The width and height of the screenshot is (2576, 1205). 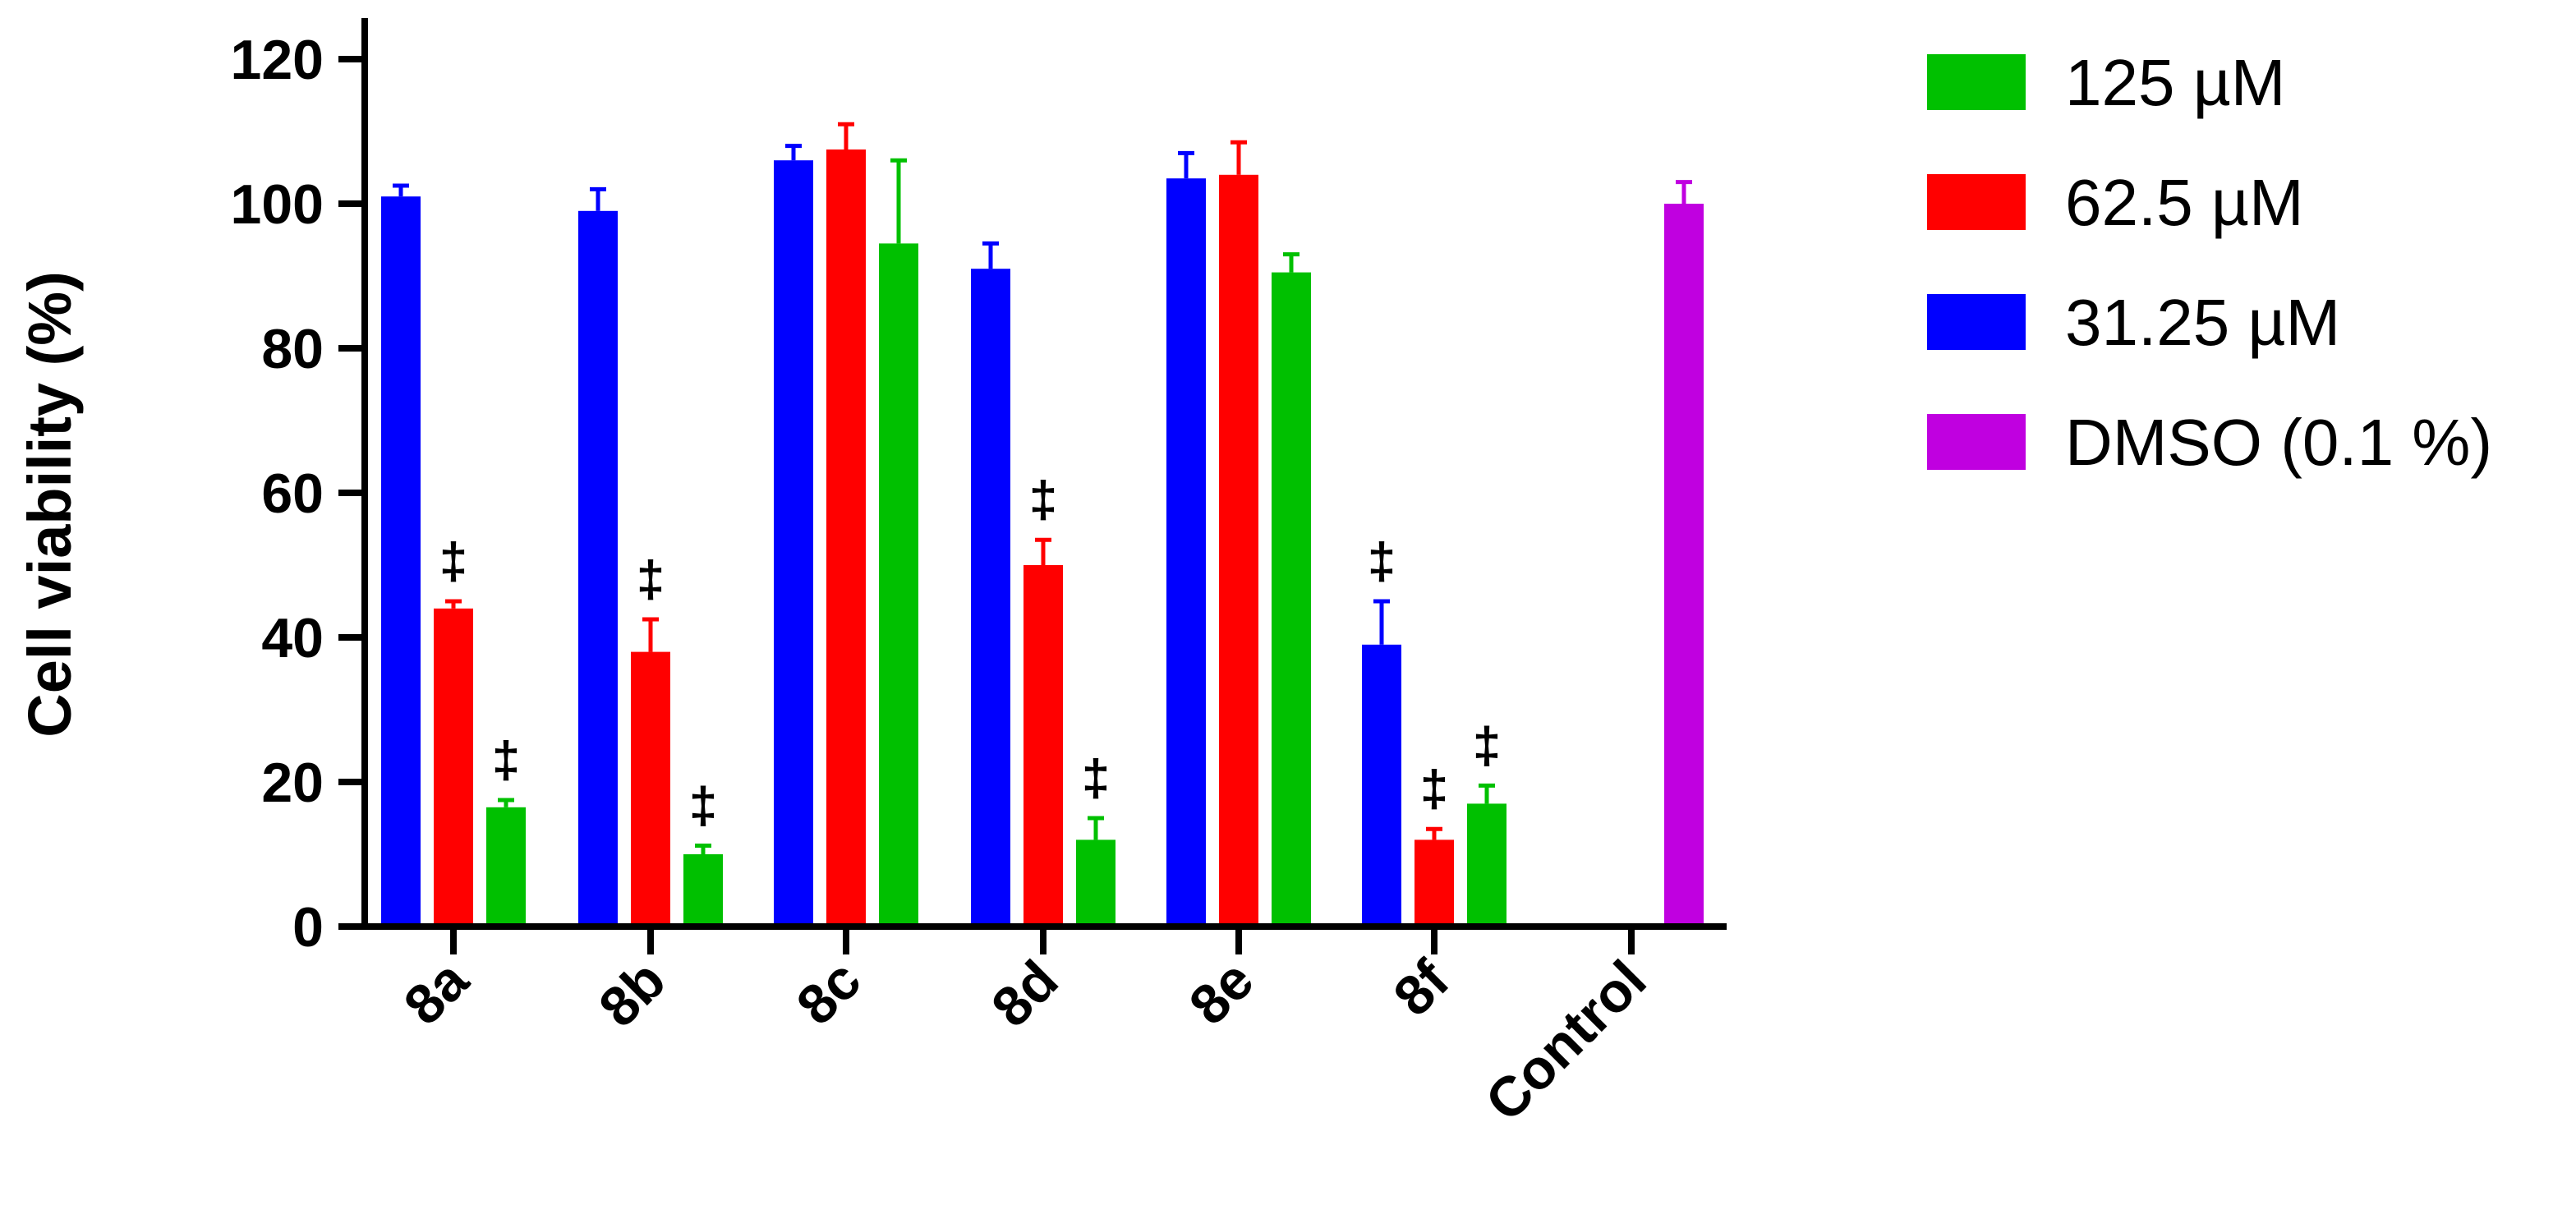 What do you see at coordinates (308, 927) in the screenshot?
I see `y-tick-label: 0` at bounding box center [308, 927].